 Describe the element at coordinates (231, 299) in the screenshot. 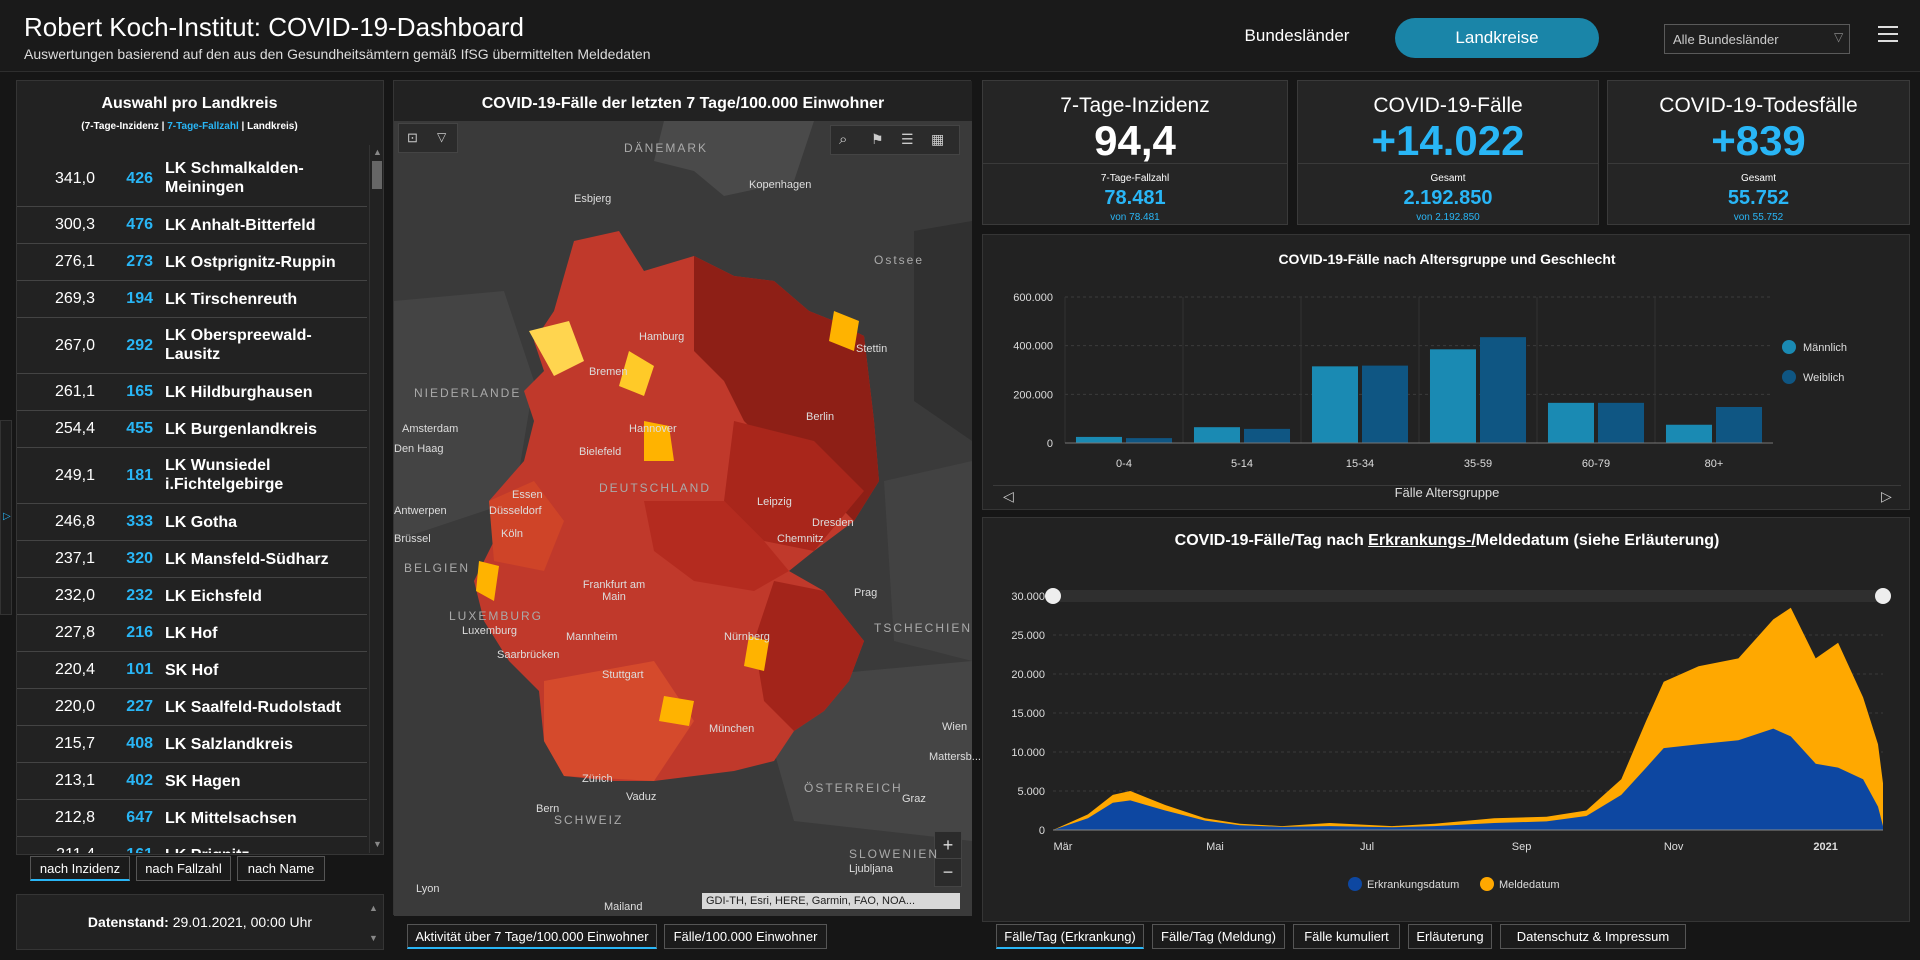

I see `landkreis-name: LK Tirschenreuth` at that location.